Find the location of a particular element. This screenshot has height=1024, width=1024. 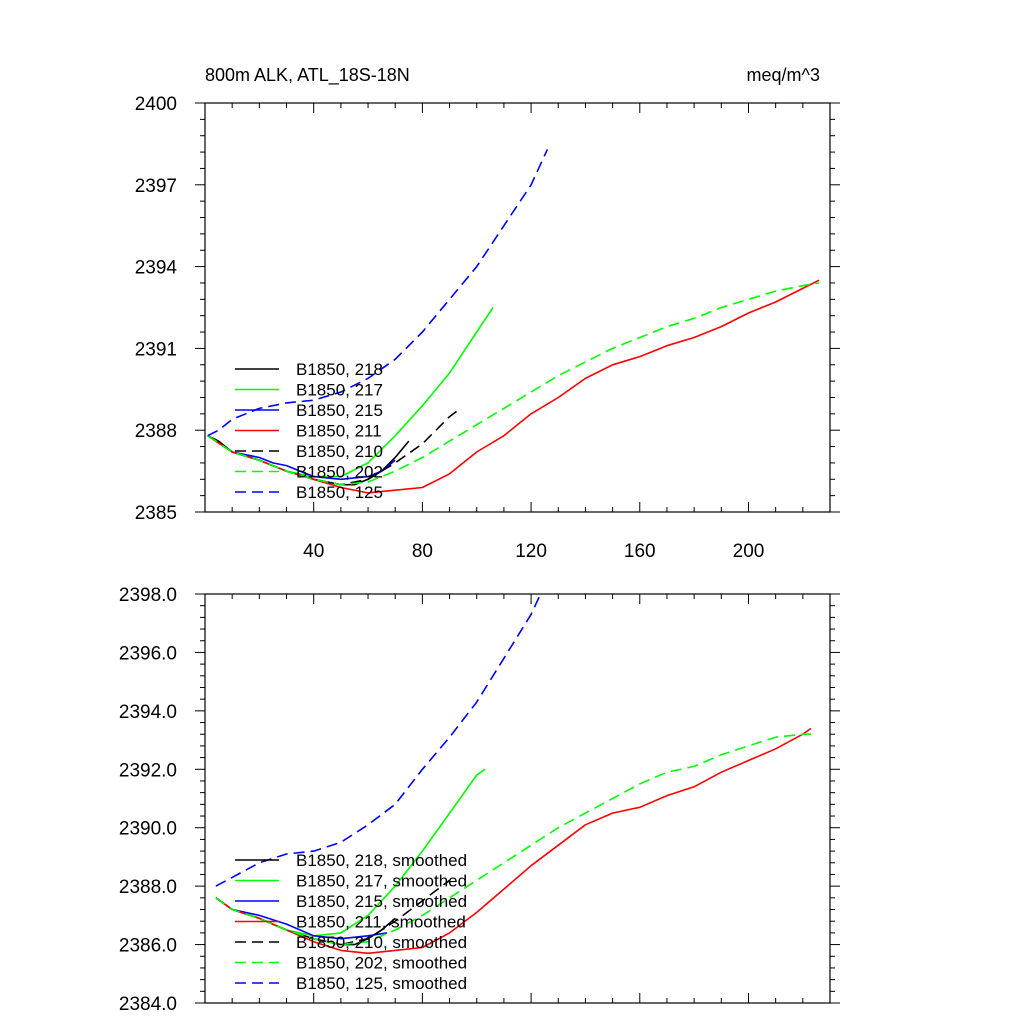

legend-label: B1850, 210 is located at coordinates (339, 451).